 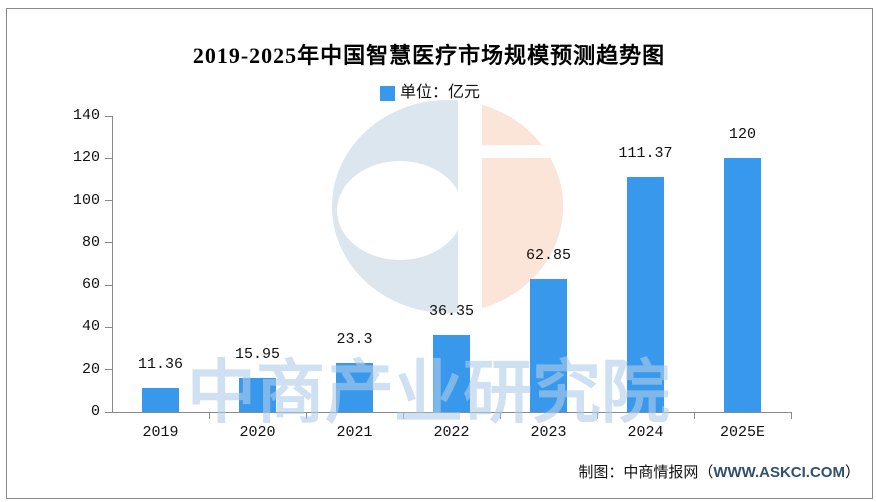 What do you see at coordinates (852, 472) in the screenshot?
I see `footer-suffix: ）` at bounding box center [852, 472].